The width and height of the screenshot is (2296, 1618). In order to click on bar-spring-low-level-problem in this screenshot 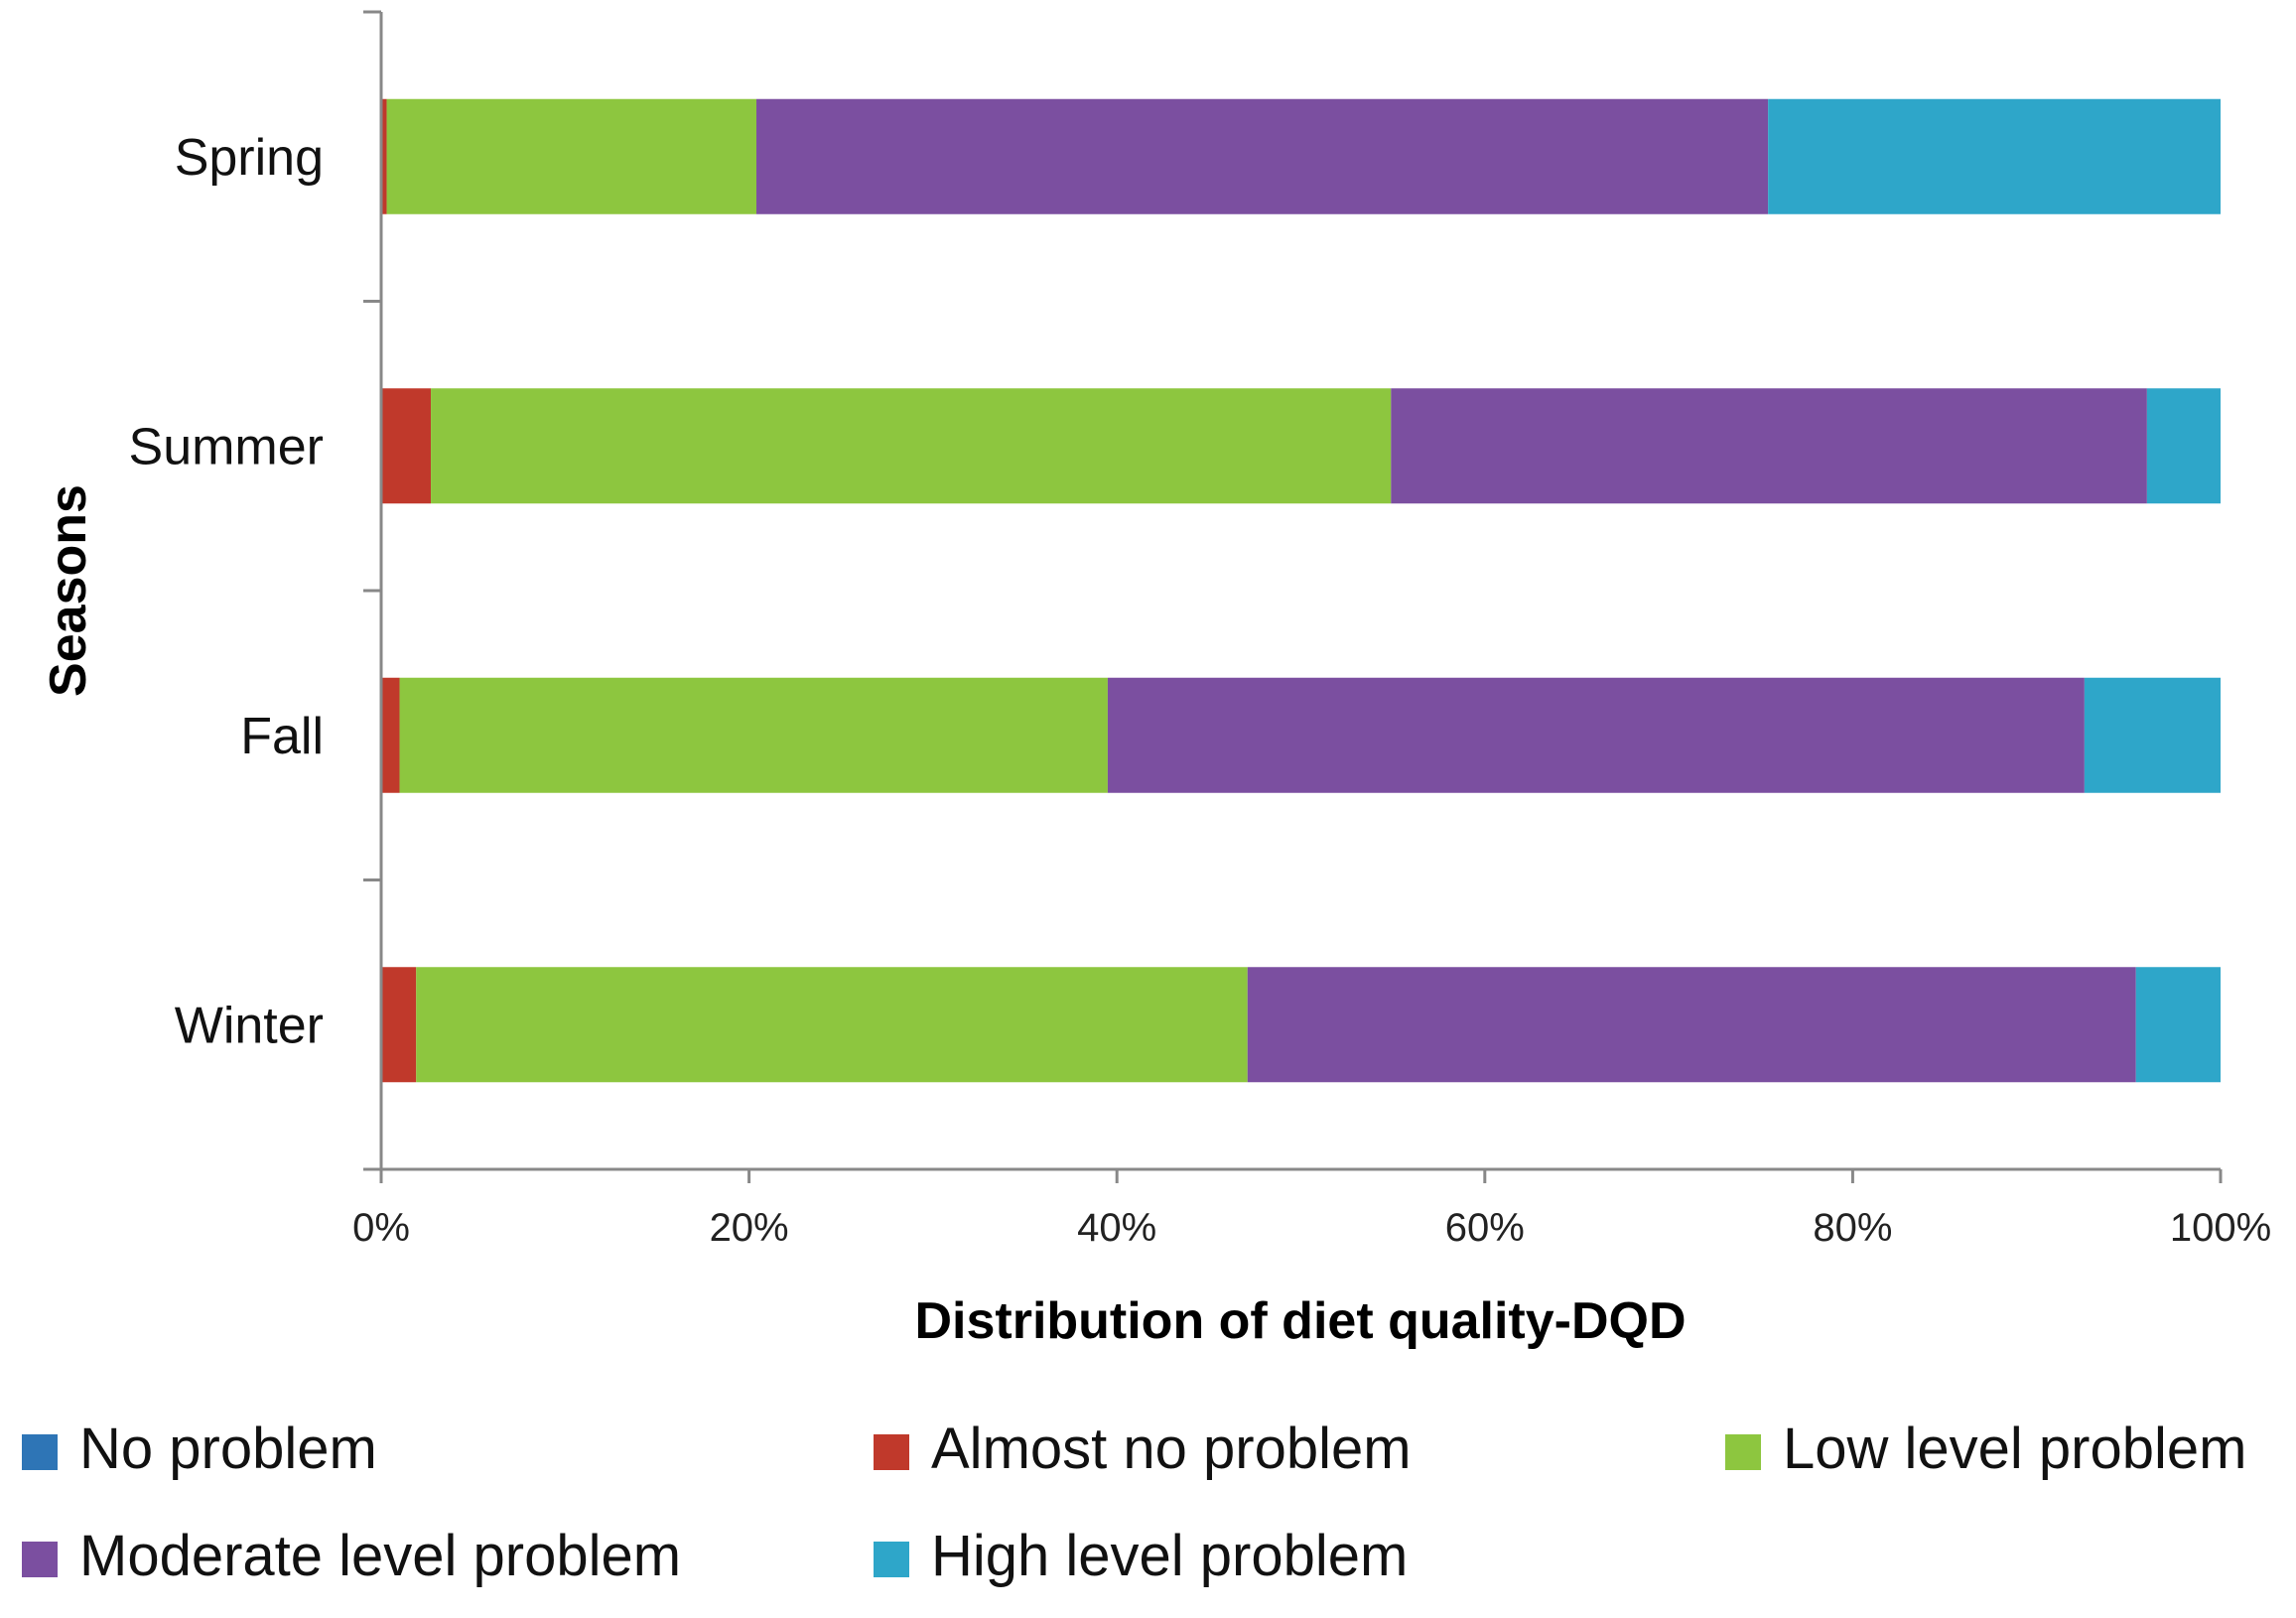, I will do `click(571, 156)`.